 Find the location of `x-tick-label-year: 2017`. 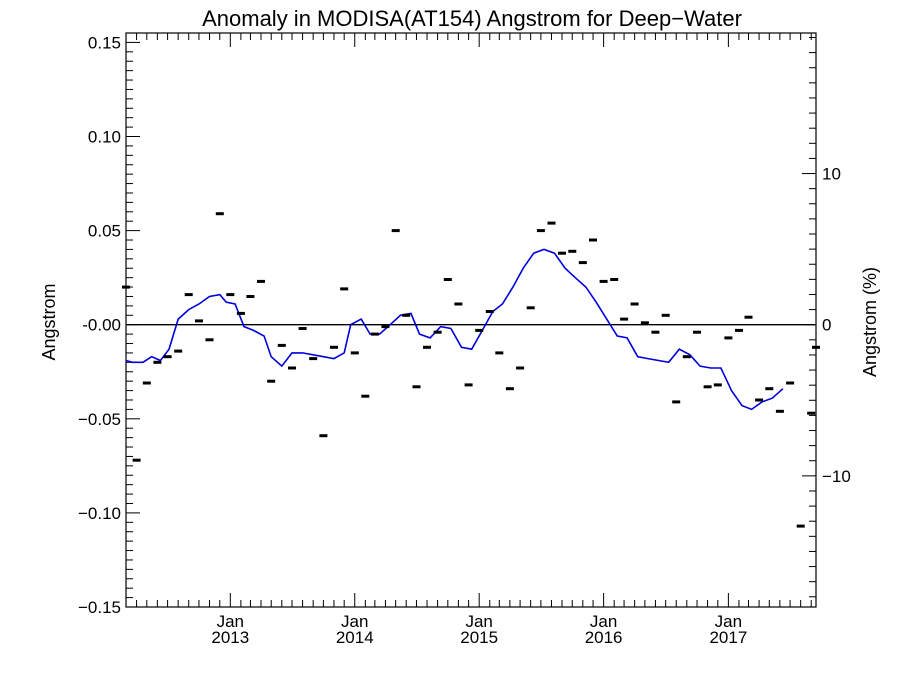

x-tick-label-year: 2017 is located at coordinates (728, 637).